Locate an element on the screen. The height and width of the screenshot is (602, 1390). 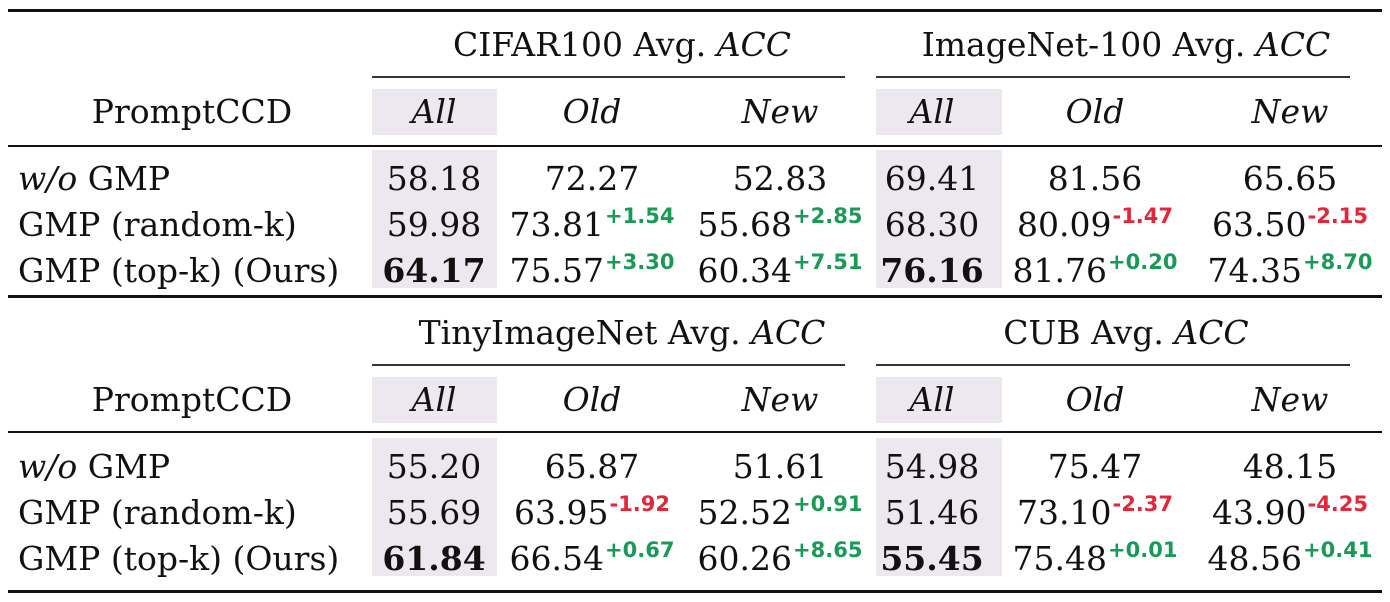
table-cell: 72.27 is located at coordinates (592, 178).